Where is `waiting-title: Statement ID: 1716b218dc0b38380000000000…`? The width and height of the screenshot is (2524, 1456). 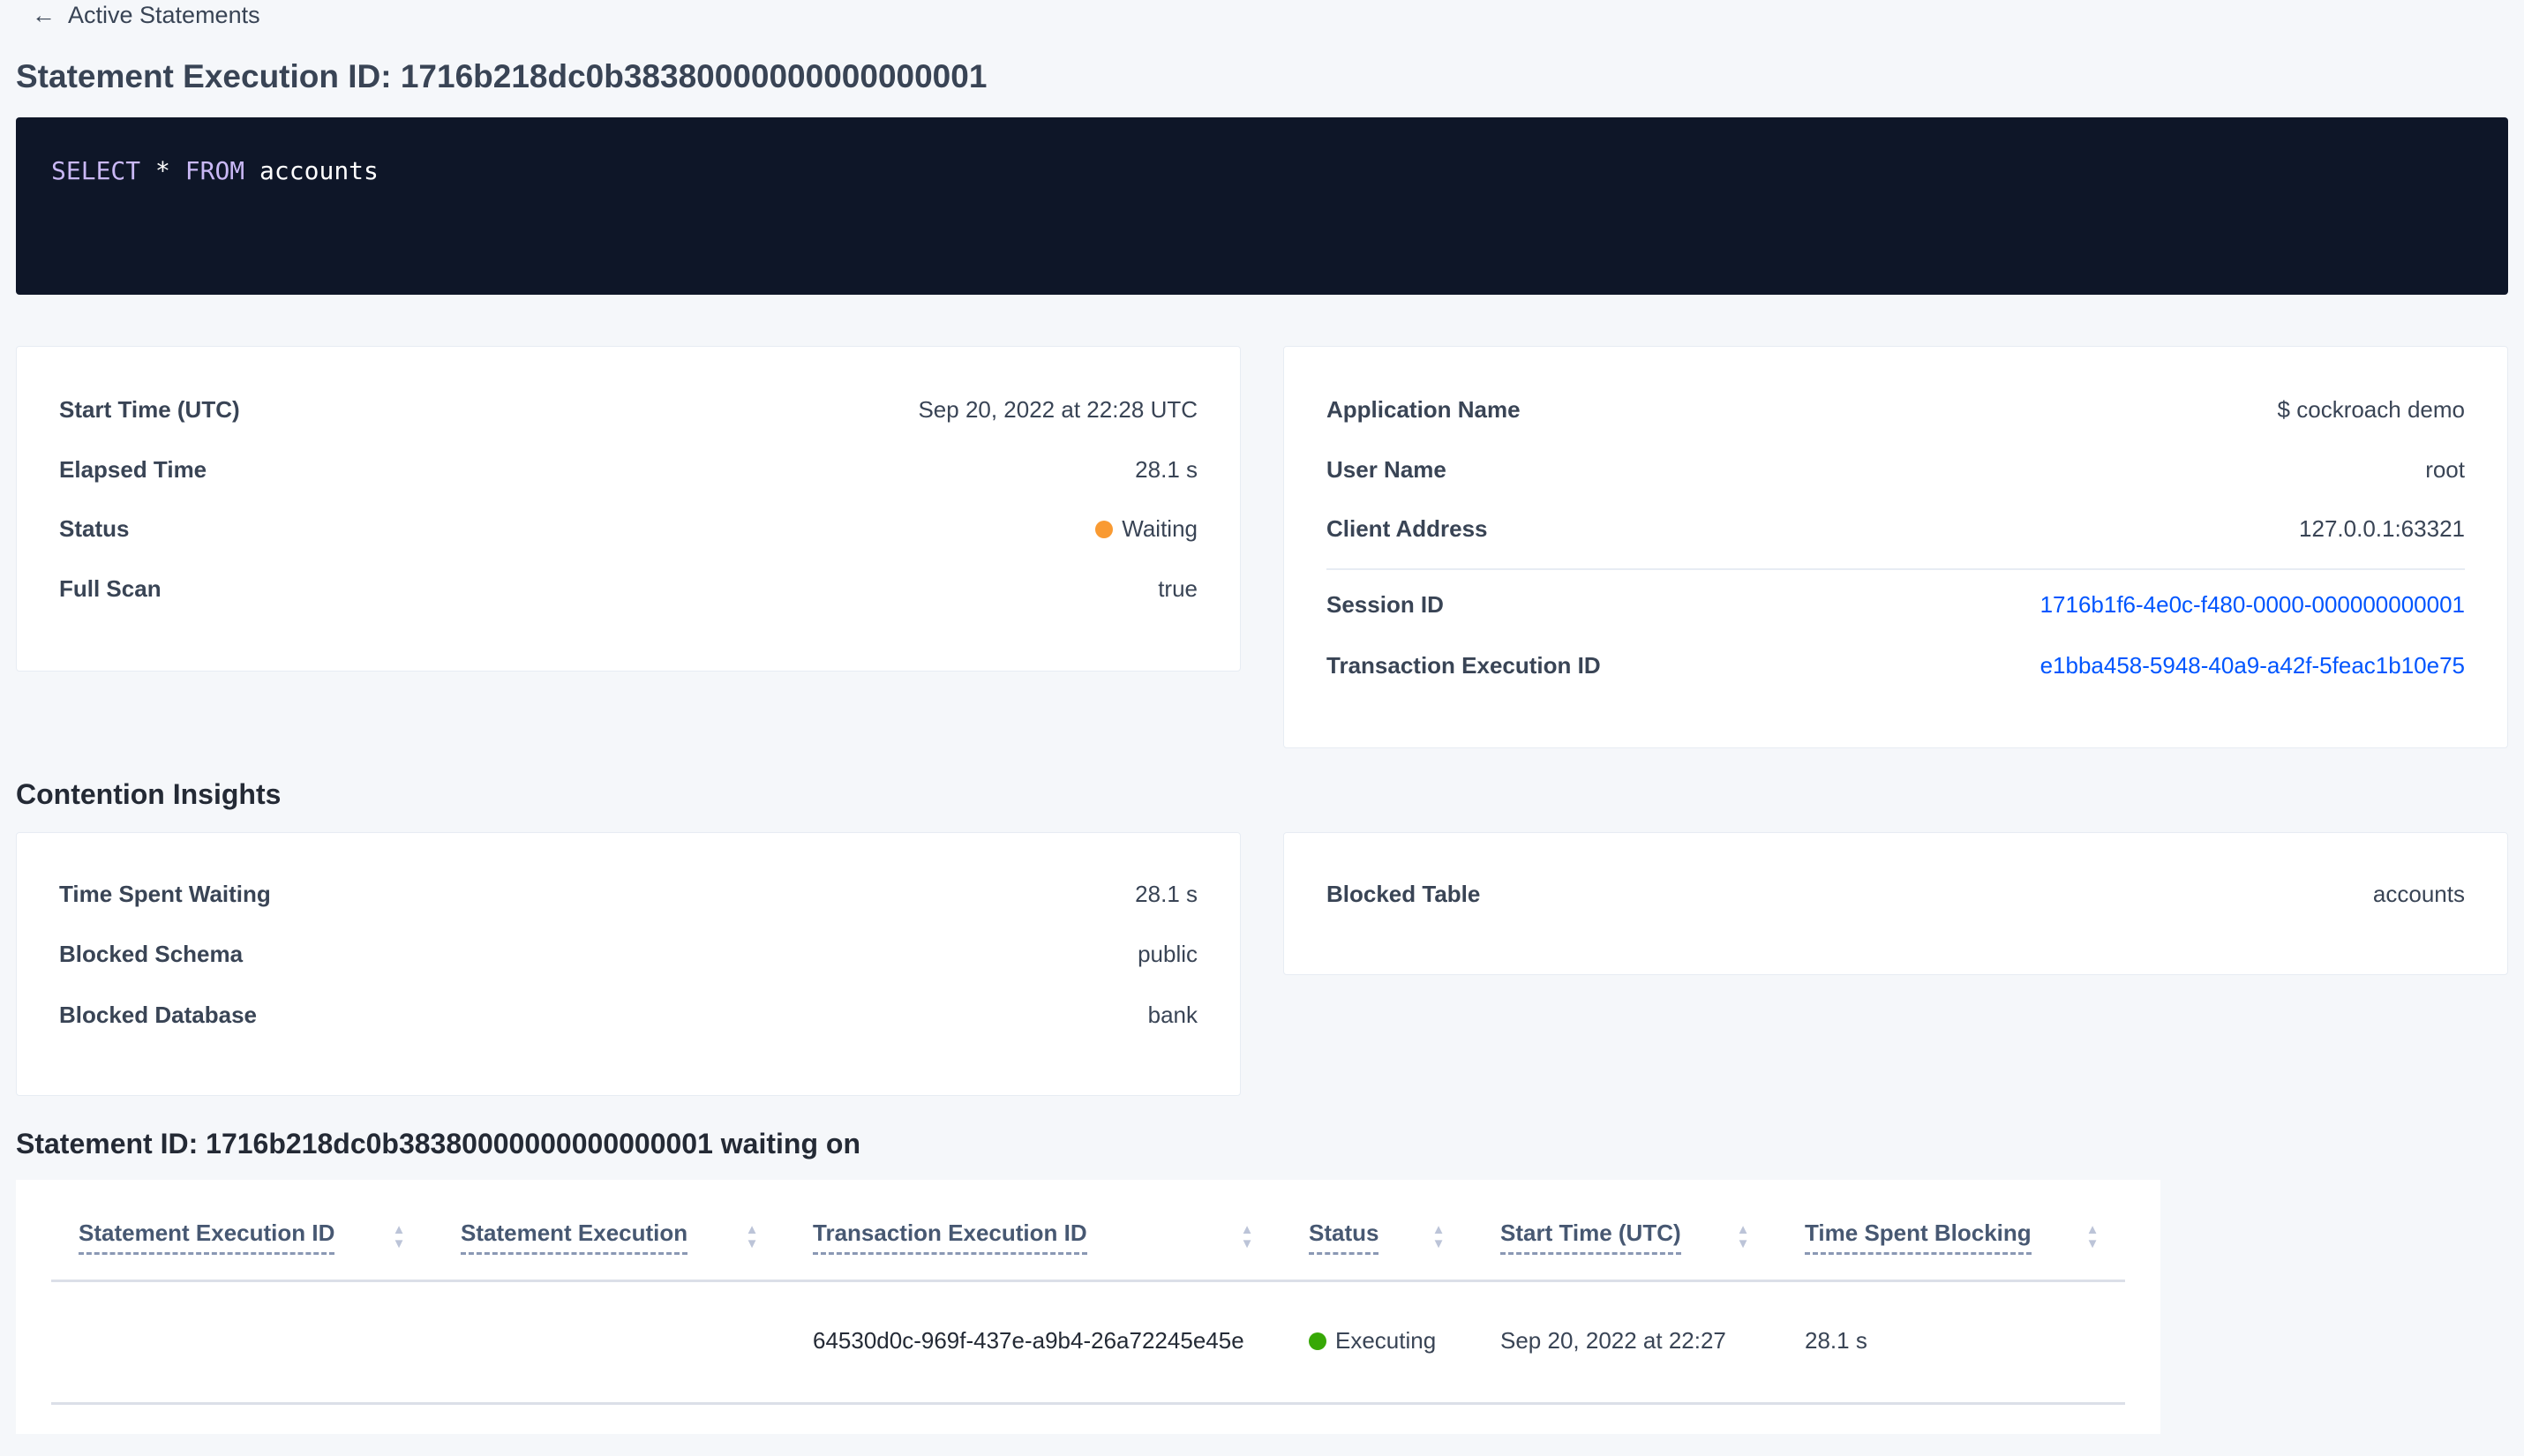 waiting-title: Statement ID: 1716b218dc0b38380000000000… is located at coordinates (438, 1144).